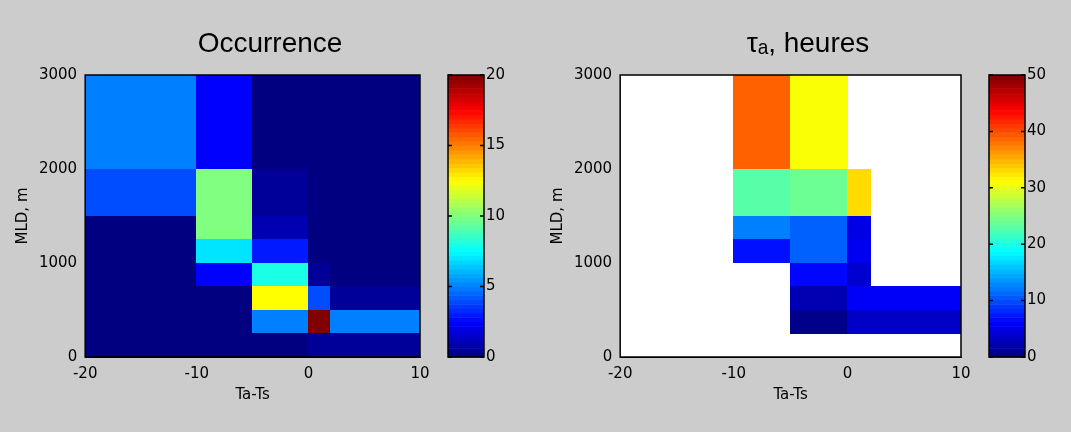  Describe the element at coordinates (496, 144) in the screenshot. I see `color-bar-label: 15` at that location.